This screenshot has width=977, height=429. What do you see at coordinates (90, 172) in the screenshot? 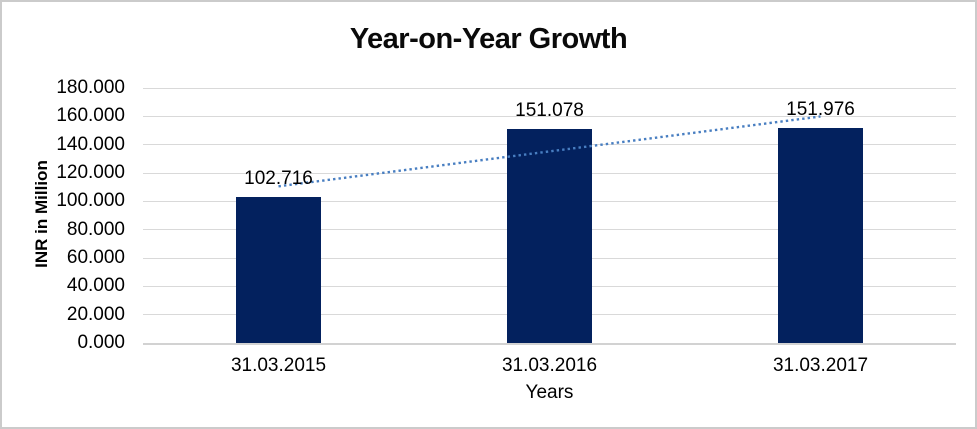
I see `y-tick-label: 120.000` at bounding box center [90, 172].